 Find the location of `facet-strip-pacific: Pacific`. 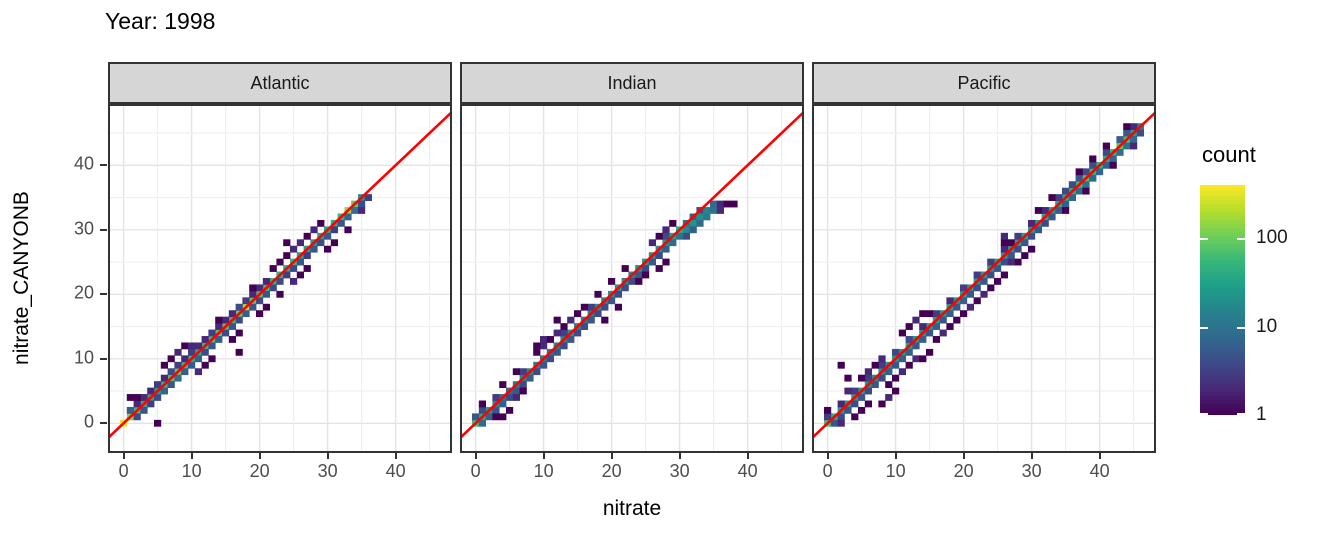

facet-strip-pacific: Pacific is located at coordinates (984, 83).